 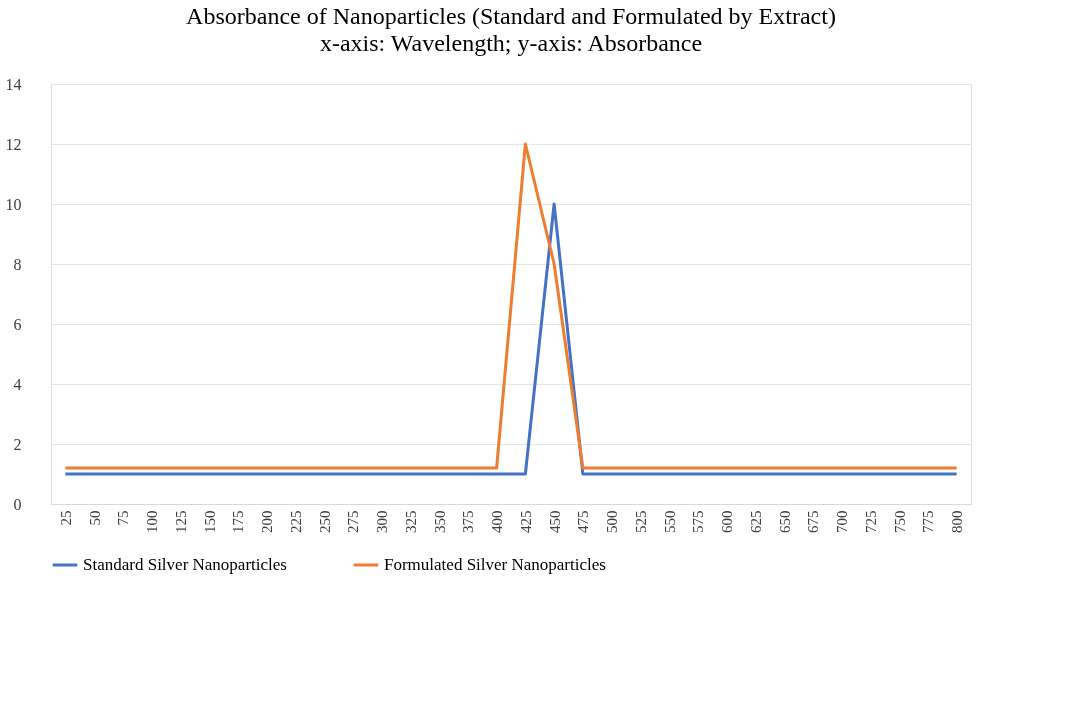 What do you see at coordinates (180, 521) in the screenshot?
I see `x-tick-label: 125` at bounding box center [180, 521].